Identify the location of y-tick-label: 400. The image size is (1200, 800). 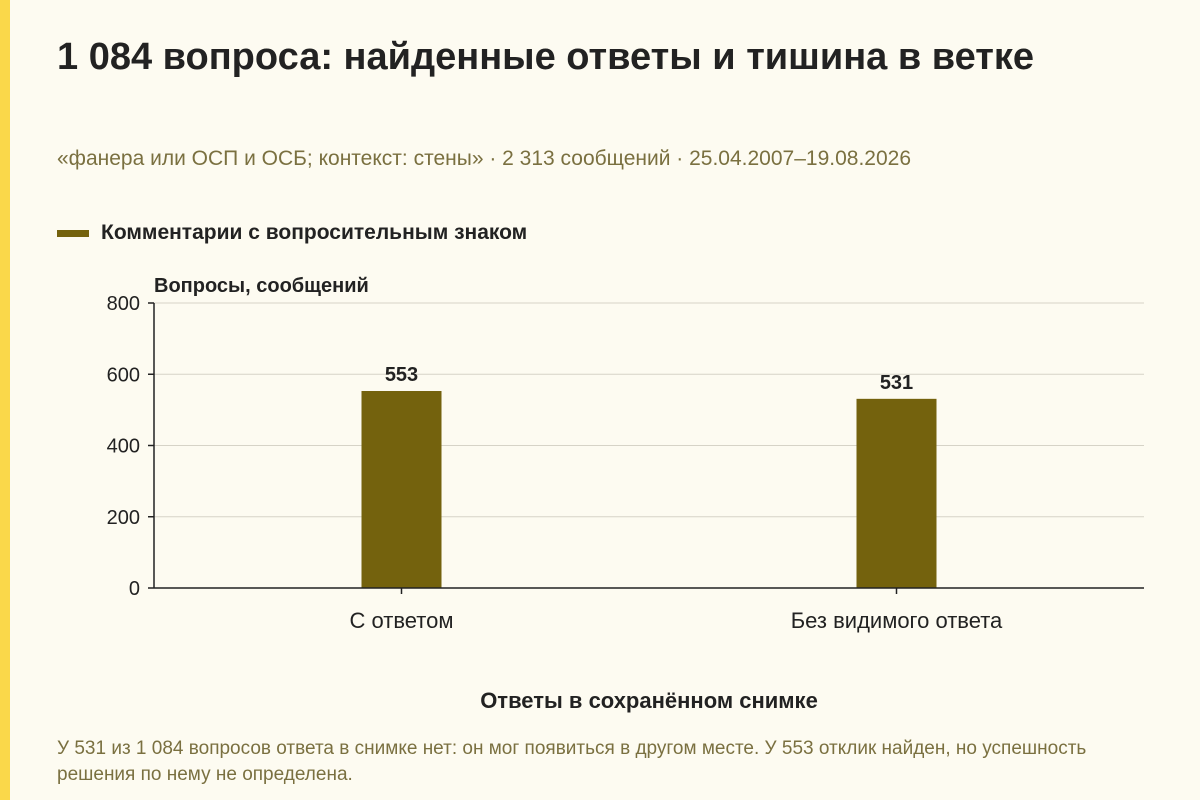
(123, 447).